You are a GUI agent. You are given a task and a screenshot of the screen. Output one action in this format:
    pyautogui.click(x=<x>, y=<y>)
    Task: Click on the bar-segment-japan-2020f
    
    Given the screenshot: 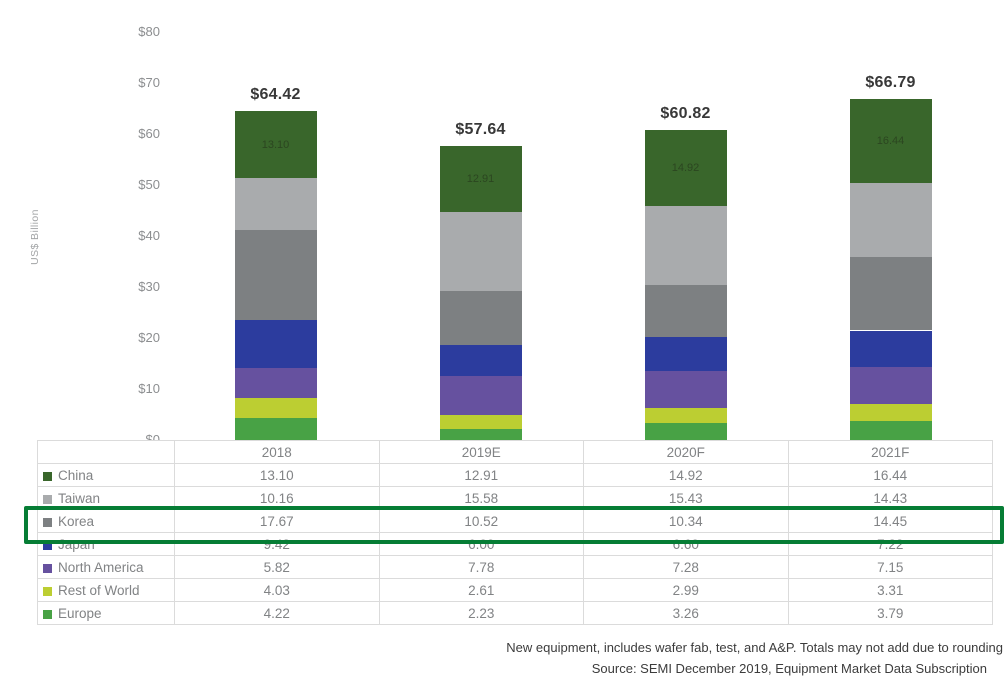 What is the action you would take?
    pyautogui.click(x=685, y=354)
    